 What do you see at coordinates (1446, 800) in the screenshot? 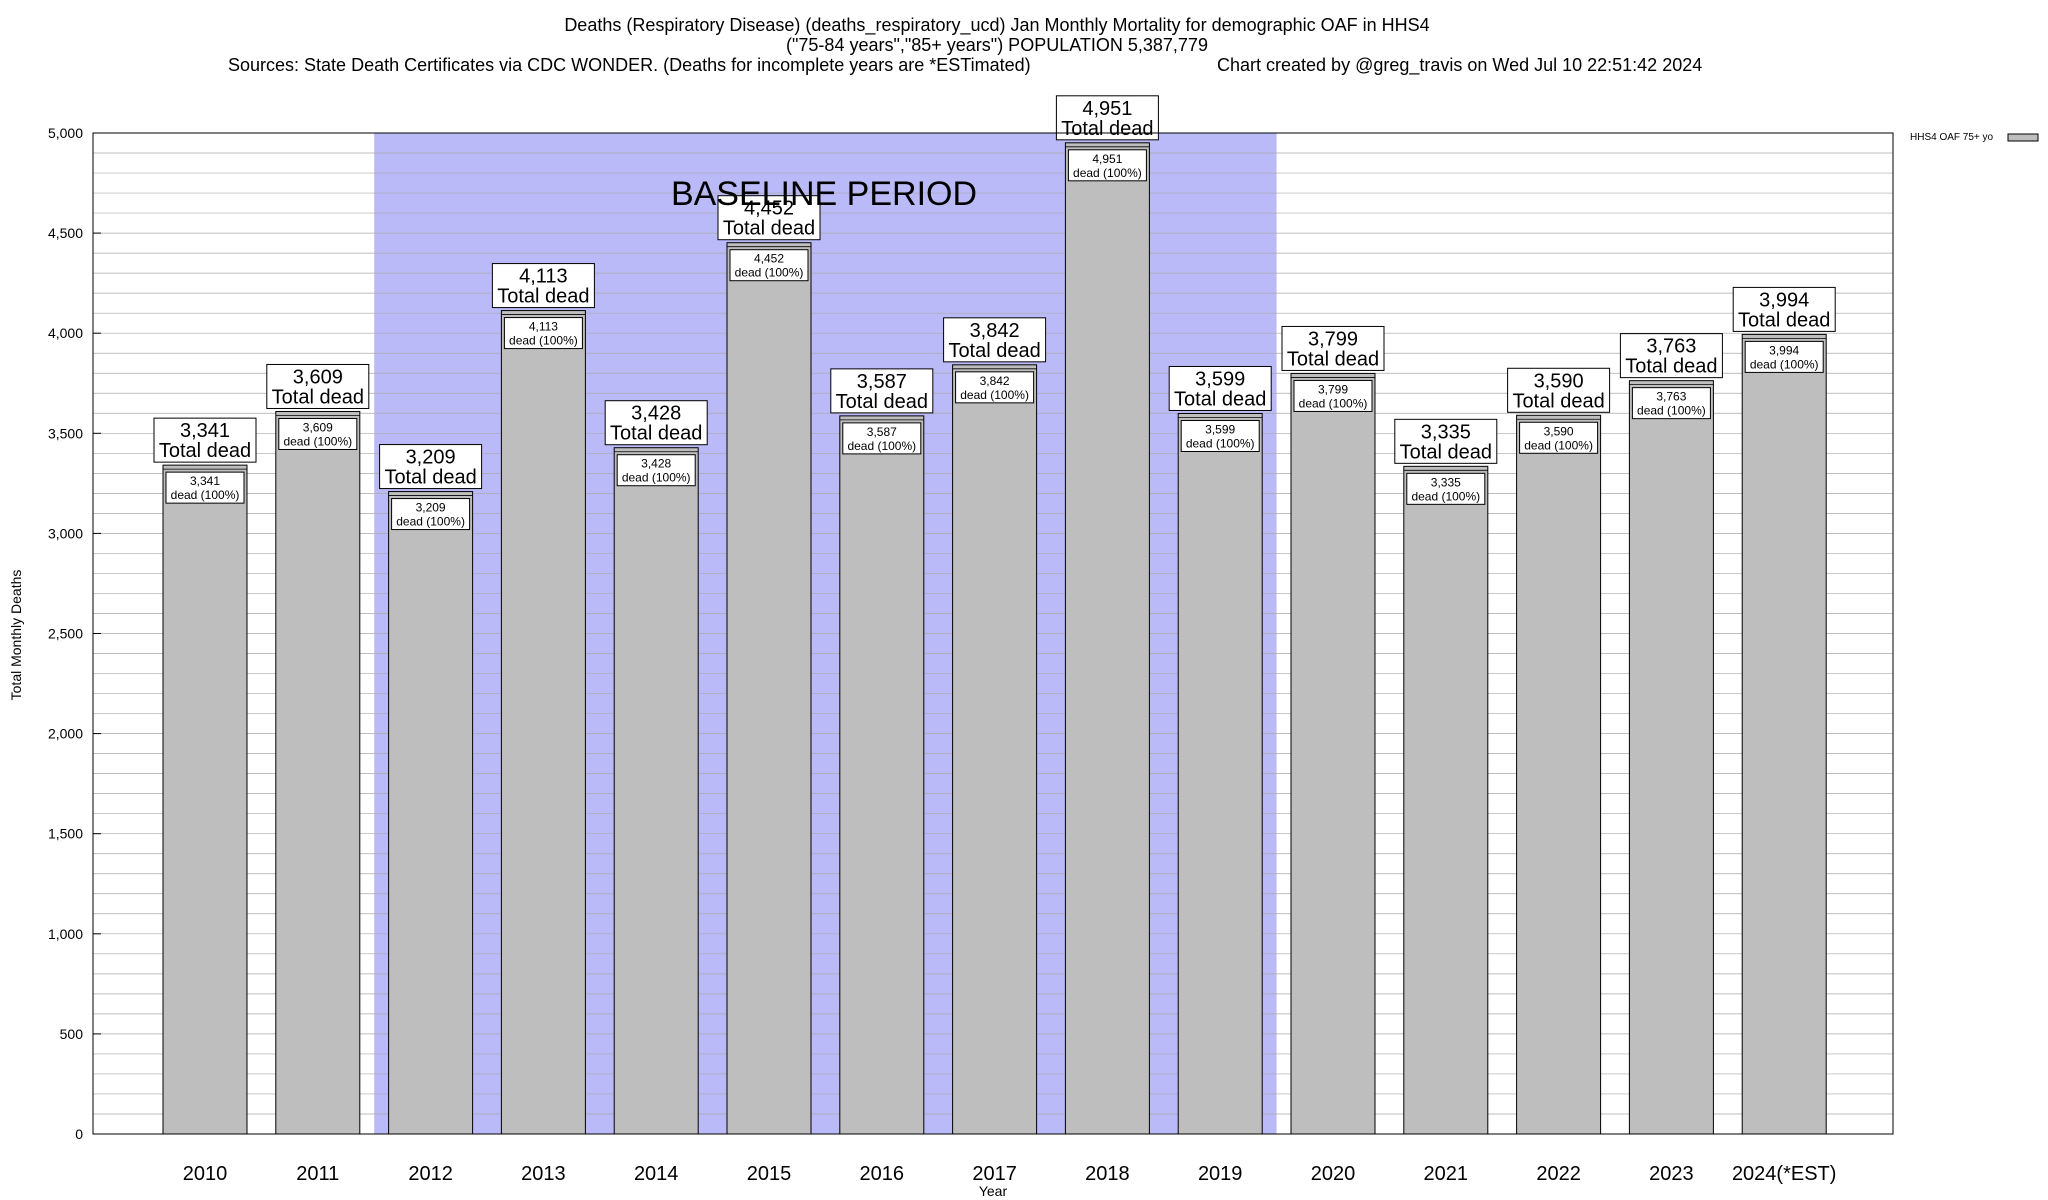
I see `bar-2021` at bounding box center [1446, 800].